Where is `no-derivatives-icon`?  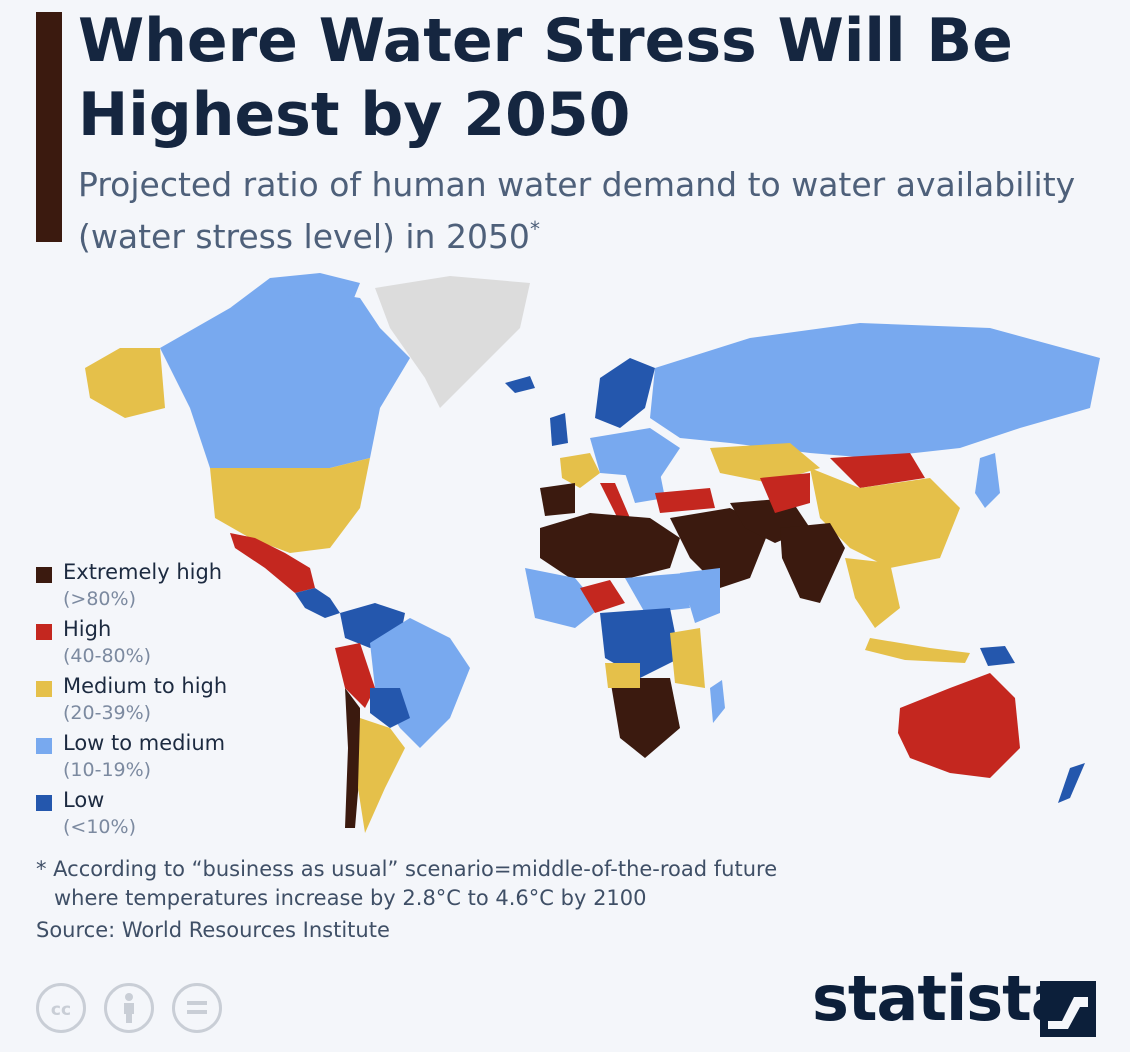 no-derivatives-icon is located at coordinates (197, 1008).